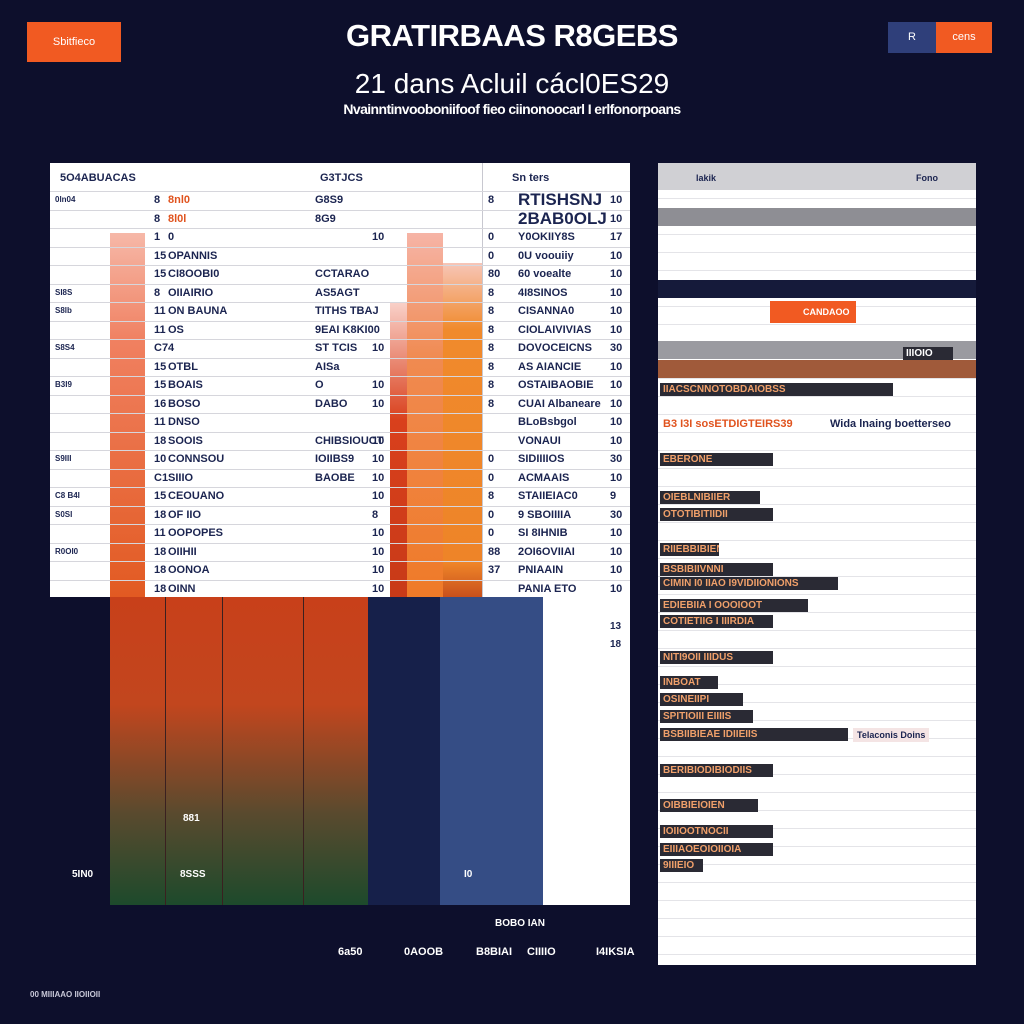 The image size is (1024, 1024). I want to click on footer-note: 00 MIIIAAO IIOIIOII, so click(65, 994).